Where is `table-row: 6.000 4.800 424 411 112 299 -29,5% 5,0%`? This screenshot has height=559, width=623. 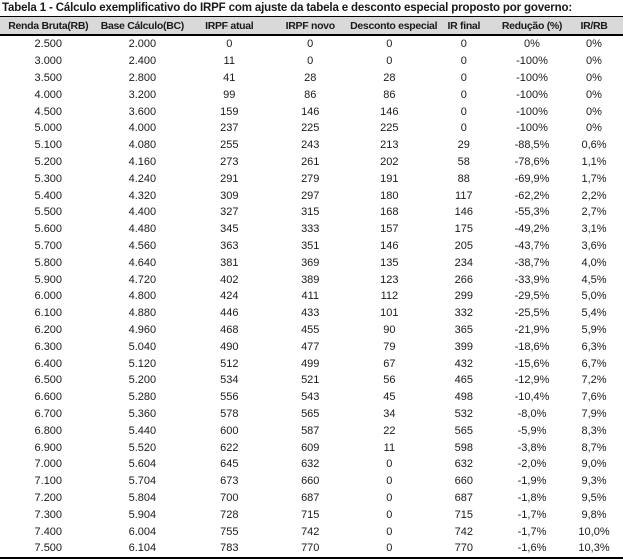 table-row: 6.000 4.800 424 411 112 299 -29,5% 5,0% is located at coordinates (311, 296).